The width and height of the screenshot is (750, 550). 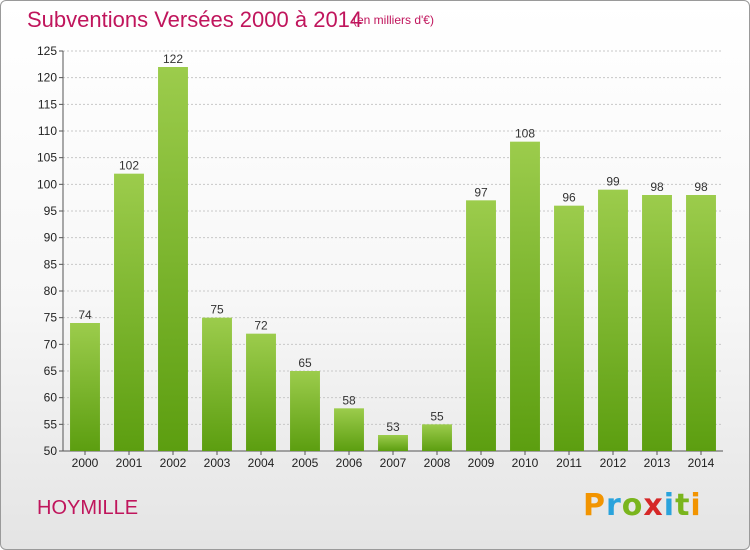 What do you see at coordinates (51, 291) in the screenshot?
I see `y-tick-label: 80` at bounding box center [51, 291].